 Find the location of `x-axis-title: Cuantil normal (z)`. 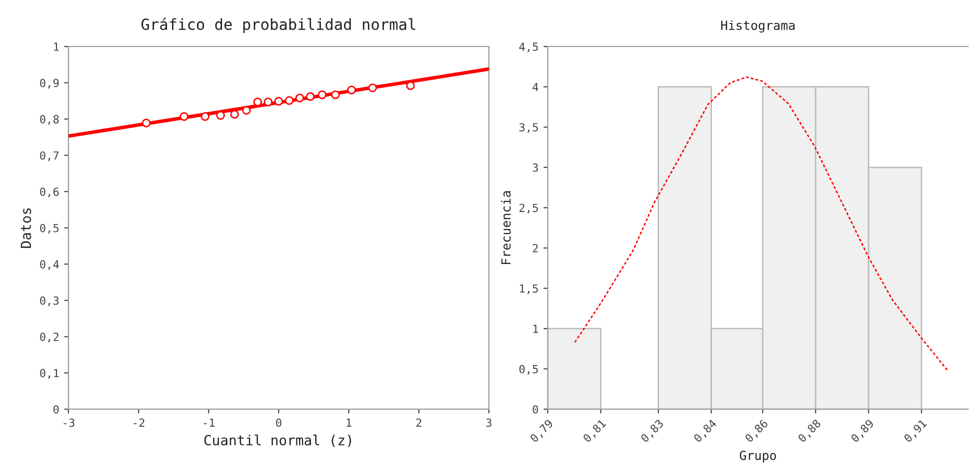

x-axis-title: Cuantil normal (z) is located at coordinates (278, 441).